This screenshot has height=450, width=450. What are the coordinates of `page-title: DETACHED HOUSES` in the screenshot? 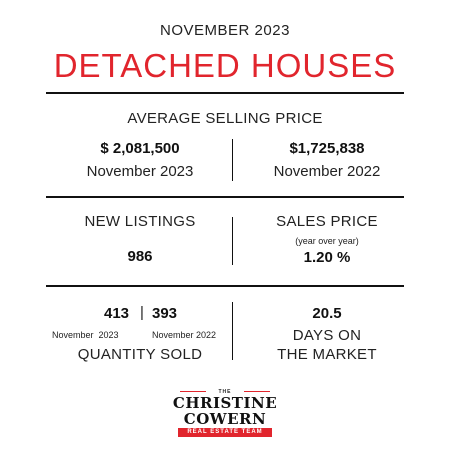 It's located at (225, 65).